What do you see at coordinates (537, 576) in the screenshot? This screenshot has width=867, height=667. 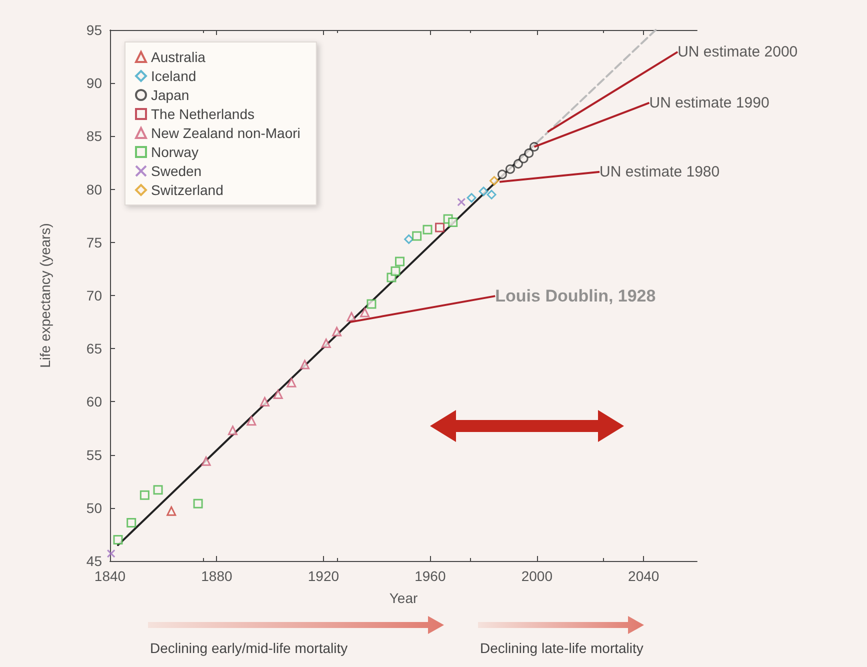 I see `x-tick-label: 2000` at bounding box center [537, 576].